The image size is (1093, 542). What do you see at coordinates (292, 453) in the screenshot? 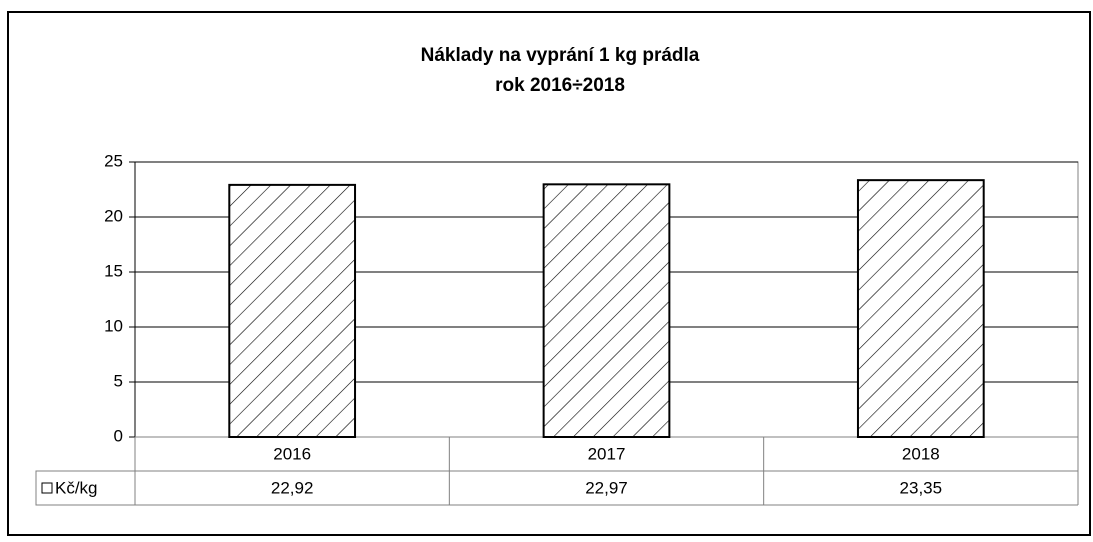
I see `x-tick-label: 2016` at bounding box center [292, 453].